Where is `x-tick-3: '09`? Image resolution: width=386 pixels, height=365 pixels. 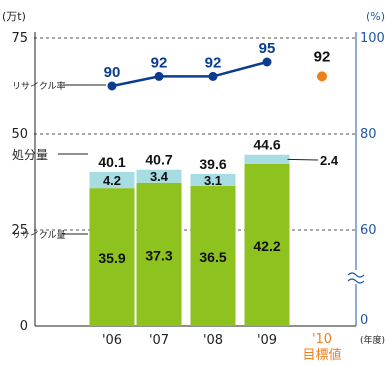 x-tick-3: '09 is located at coordinates (267, 340).